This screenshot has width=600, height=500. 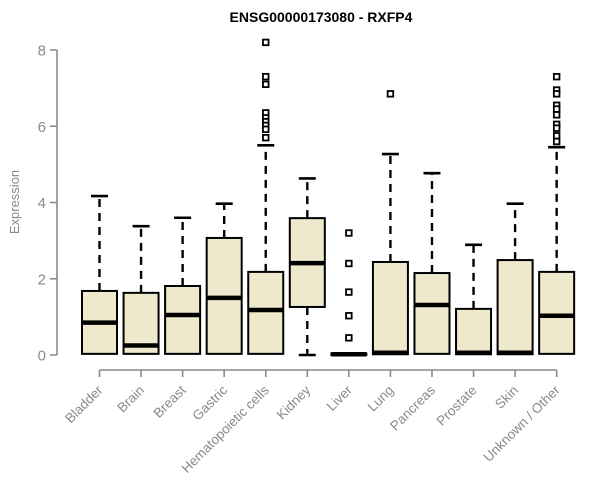 I want to click on box-lung, so click(x=390, y=223).